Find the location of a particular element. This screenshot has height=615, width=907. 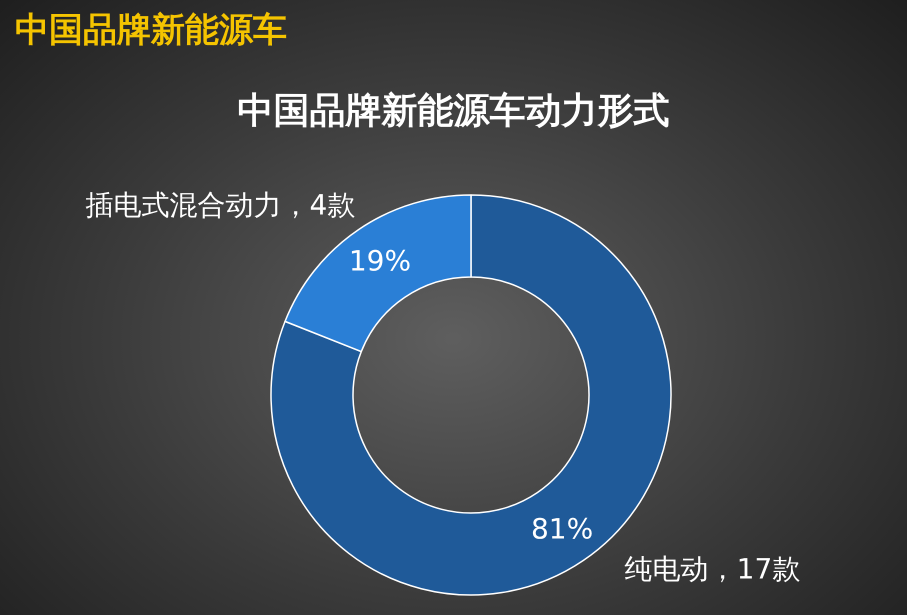

slice-label: 纯电动，17款 is located at coordinates (712, 569).